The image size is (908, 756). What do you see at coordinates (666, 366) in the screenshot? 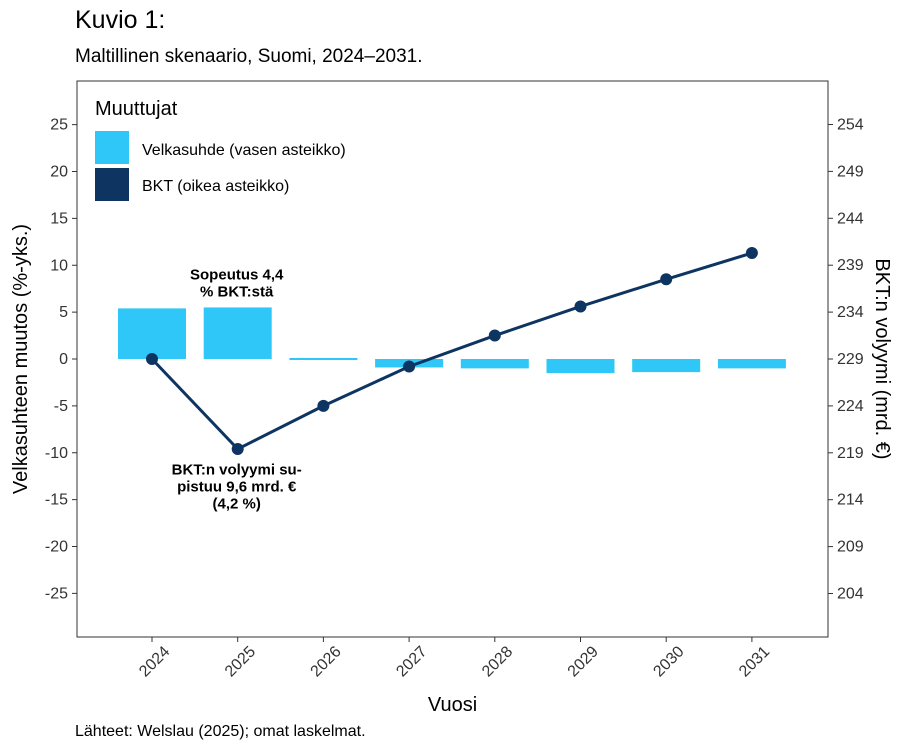
I see `bar-2030` at bounding box center [666, 366].